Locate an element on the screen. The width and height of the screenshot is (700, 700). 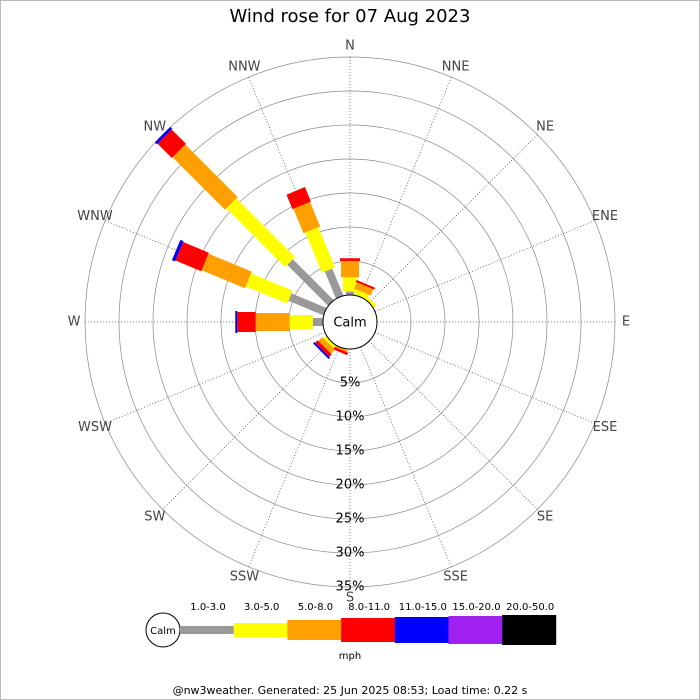
direction-label: S is located at coordinates (350, 598).